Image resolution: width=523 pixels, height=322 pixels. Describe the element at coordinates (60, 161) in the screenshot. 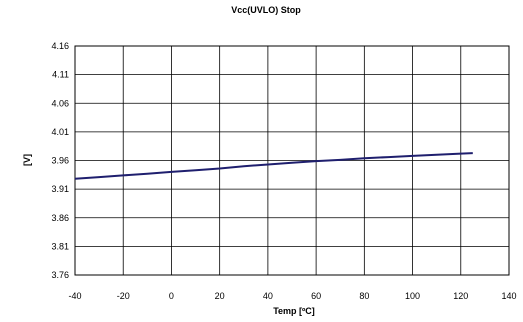

I see `y-tick-label: 3.96` at that location.